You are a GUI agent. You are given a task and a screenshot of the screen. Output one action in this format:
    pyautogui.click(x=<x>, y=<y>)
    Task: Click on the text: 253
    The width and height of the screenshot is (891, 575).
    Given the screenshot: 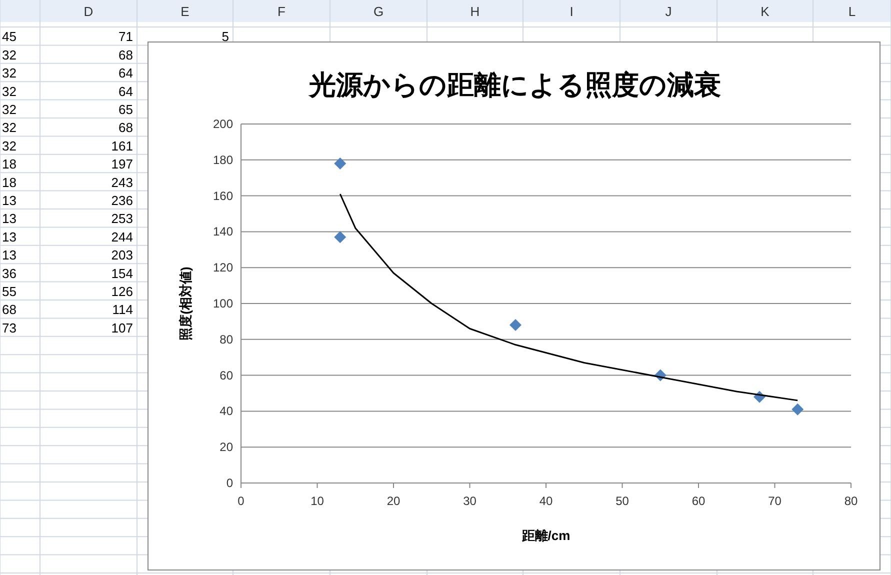 What is the action you would take?
    pyautogui.click(x=122, y=218)
    